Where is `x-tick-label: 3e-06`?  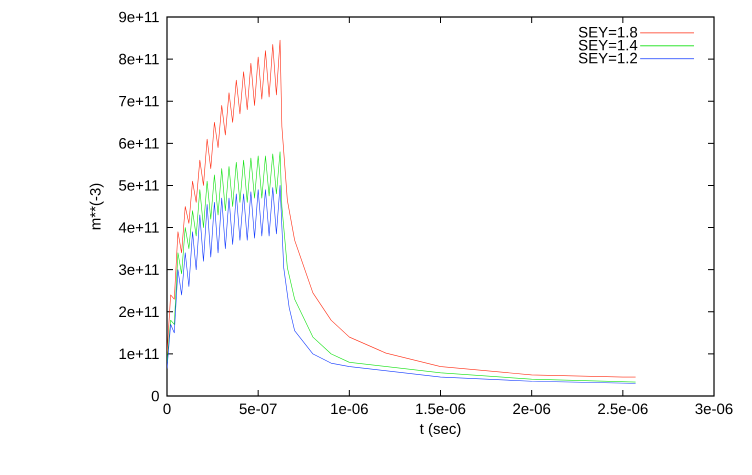 x-tick-label: 3e-06 is located at coordinates (714, 409).